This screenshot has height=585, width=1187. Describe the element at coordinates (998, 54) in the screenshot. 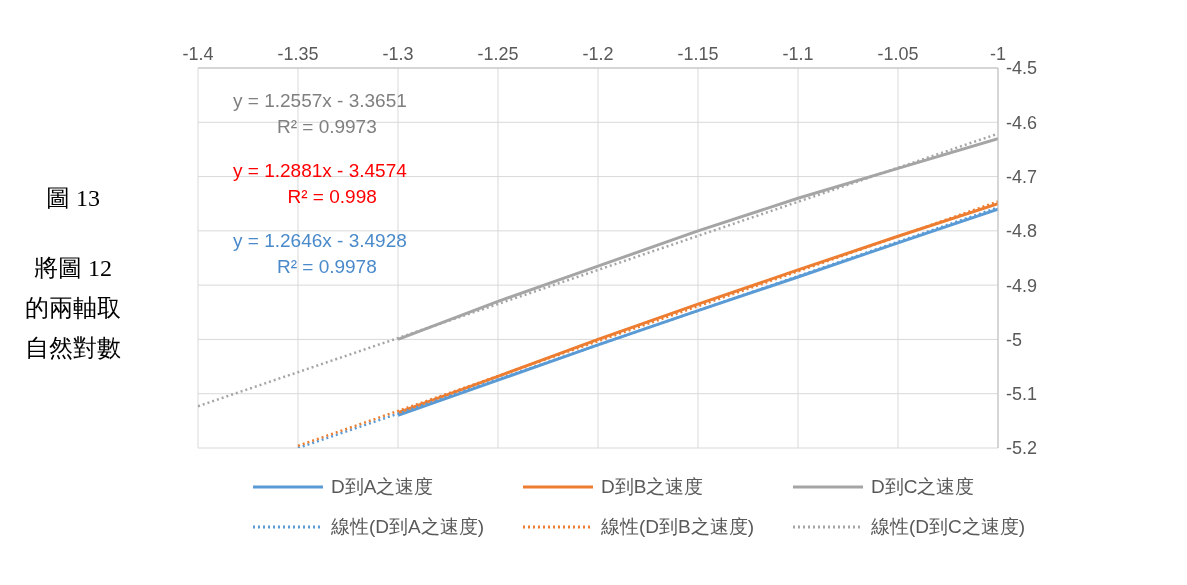

I see `x-tick-label: -1` at that location.